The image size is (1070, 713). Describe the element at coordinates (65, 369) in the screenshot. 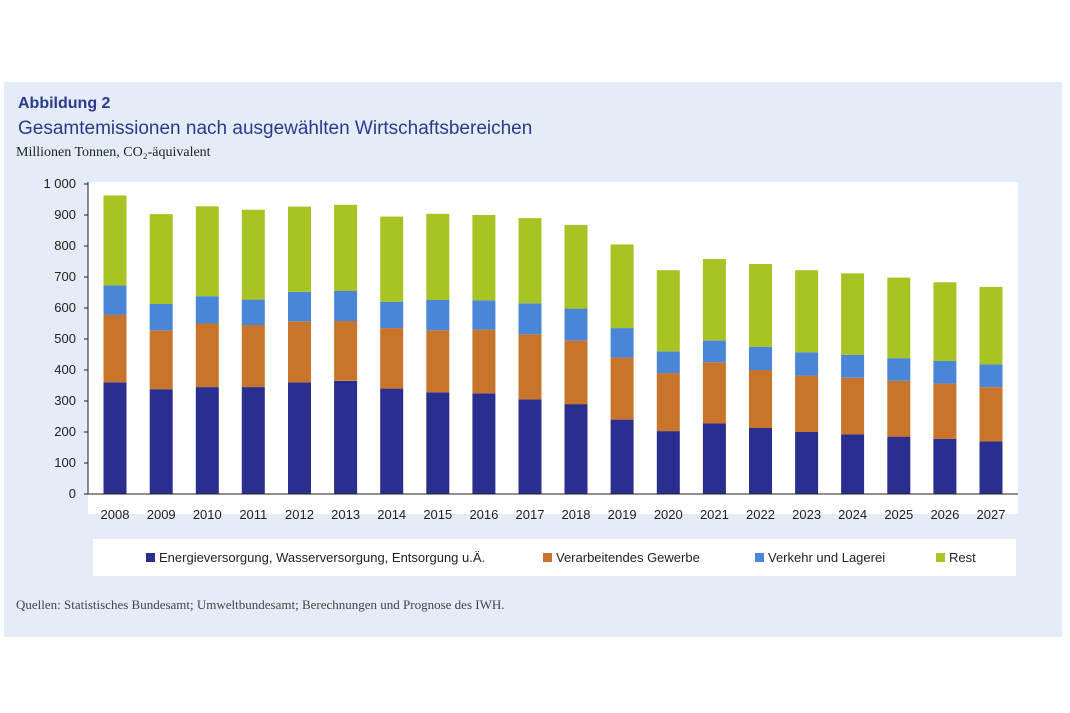

I see `y-tick-label: 400` at that location.